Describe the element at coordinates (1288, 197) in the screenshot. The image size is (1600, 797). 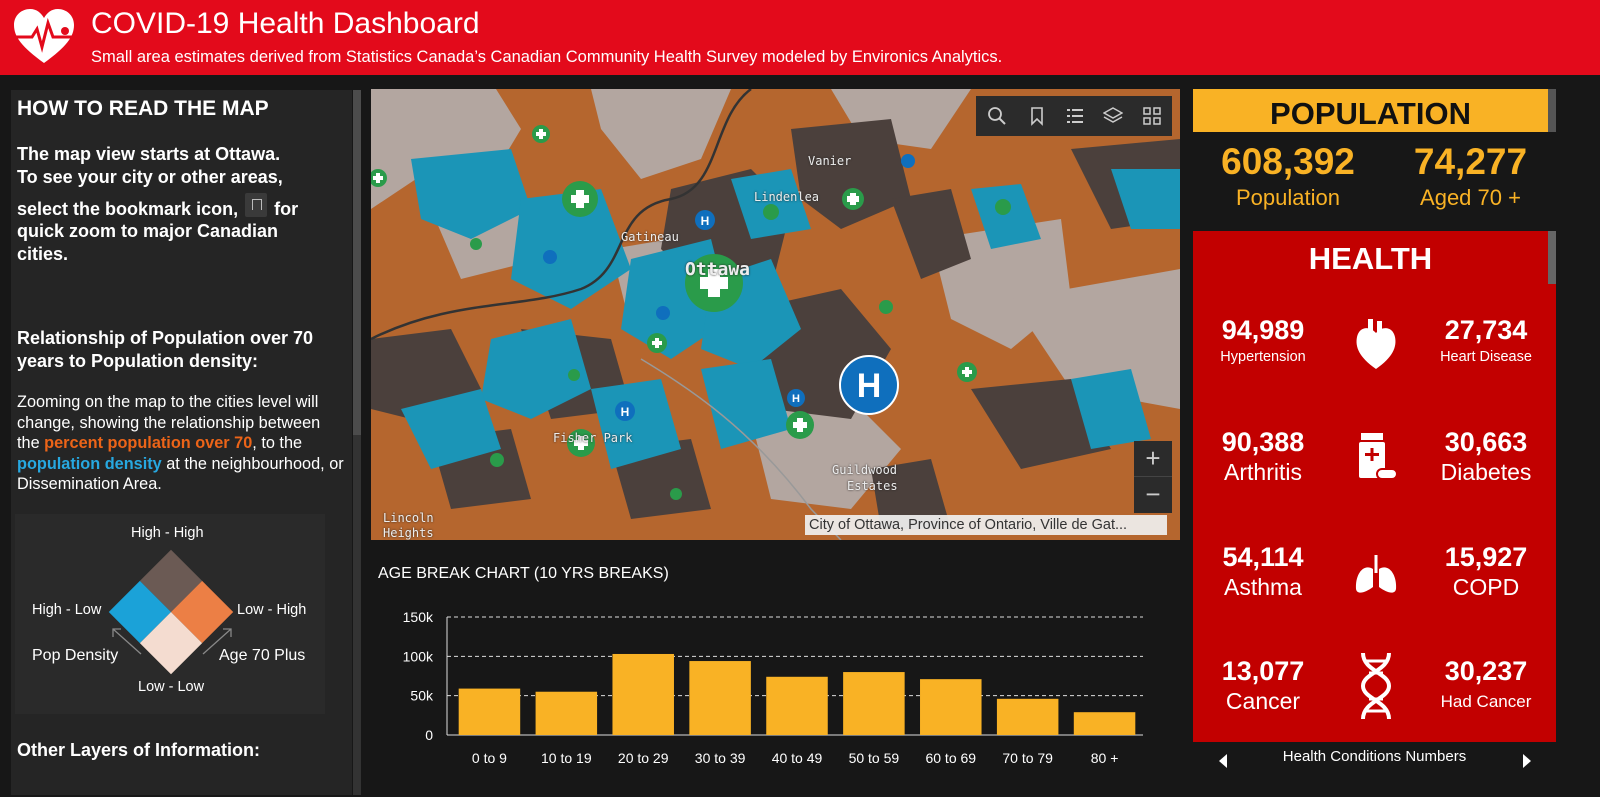
I see `population-label: Population` at that location.